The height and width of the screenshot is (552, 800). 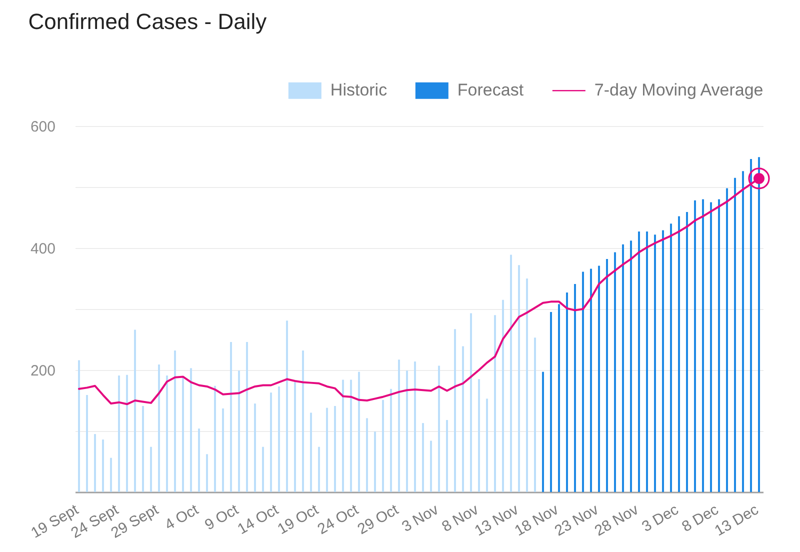 What do you see at coordinates (43, 371) in the screenshot?
I see `y-tick-label: 200` at bounding box center [43, 371].